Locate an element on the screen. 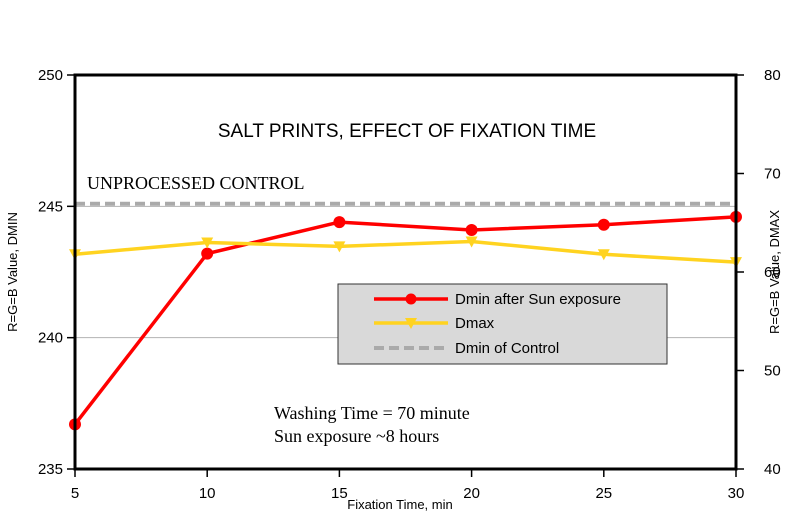  chart-title: SALT PRINTS, EFFECT OF FIXATION TIME is located at coordinates (407, 131).